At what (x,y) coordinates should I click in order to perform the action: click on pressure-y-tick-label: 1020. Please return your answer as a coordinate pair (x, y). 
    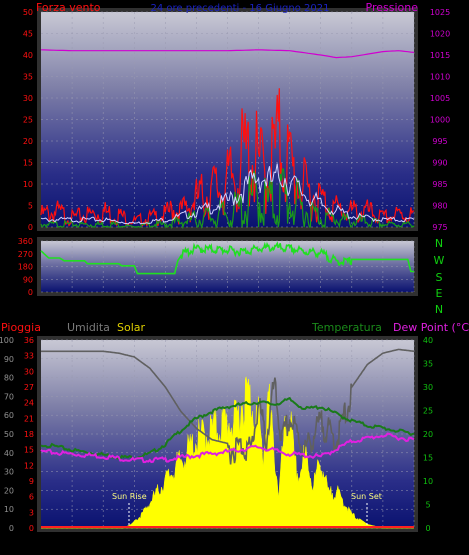
    Looking at the image, I should click on (440, 34).